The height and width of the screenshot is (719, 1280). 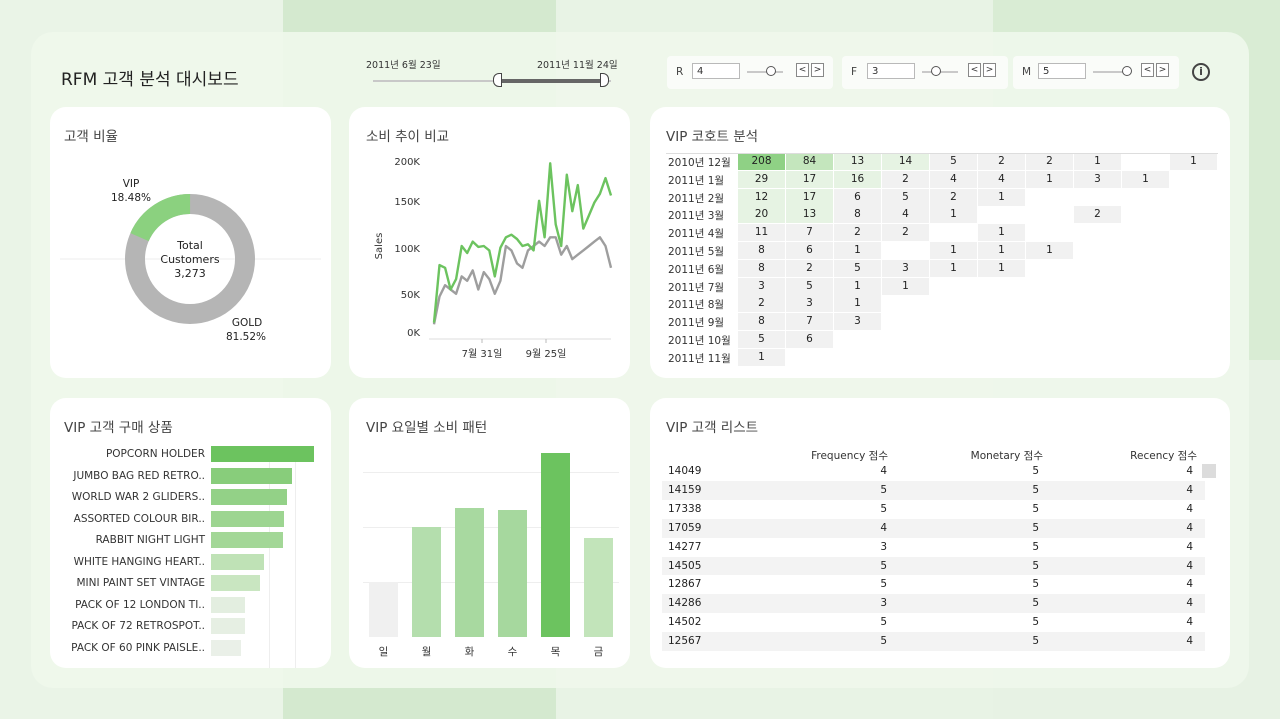 What do you see at coordinates (933, 547) in the screenshot?
I see `table-row: 14277 3 5 4` at bounding box center [933, 547].